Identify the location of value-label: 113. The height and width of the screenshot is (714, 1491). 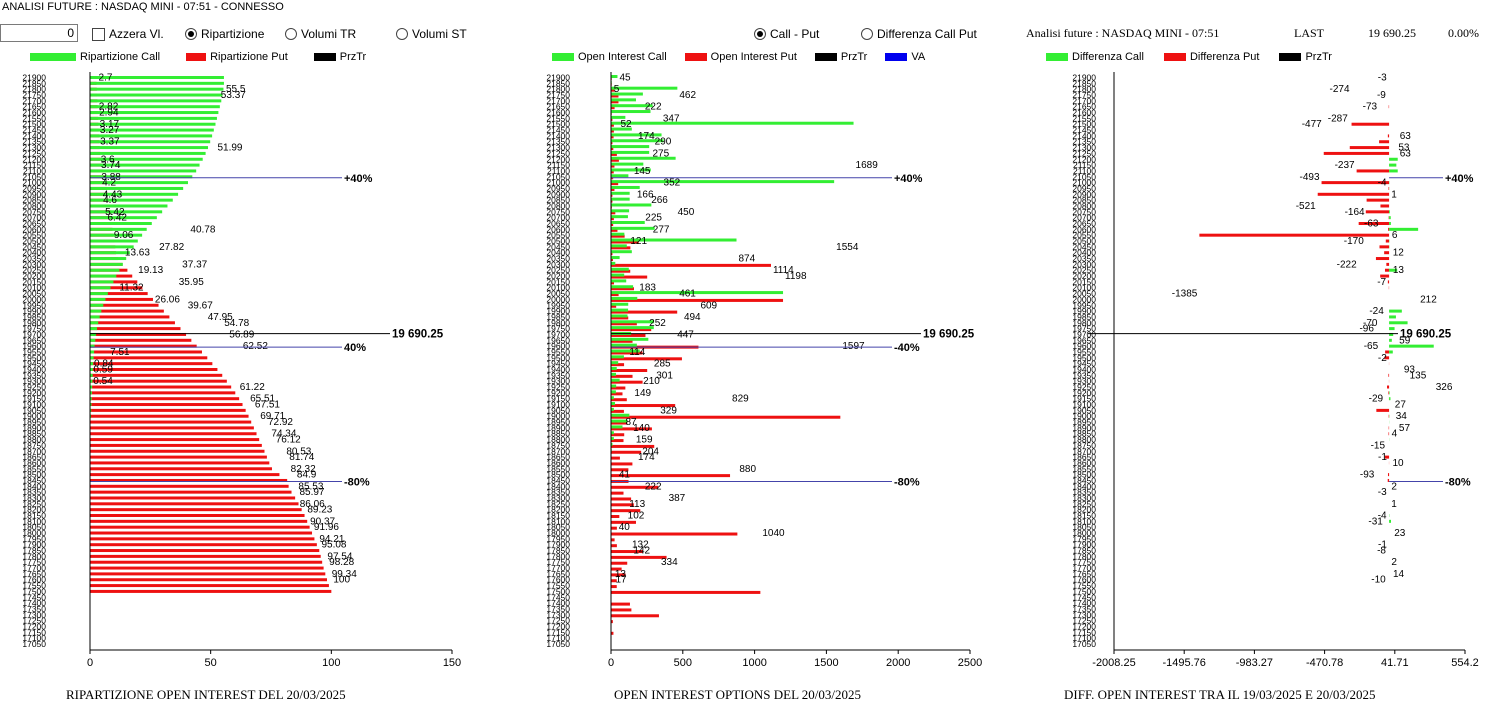
(637, 504).